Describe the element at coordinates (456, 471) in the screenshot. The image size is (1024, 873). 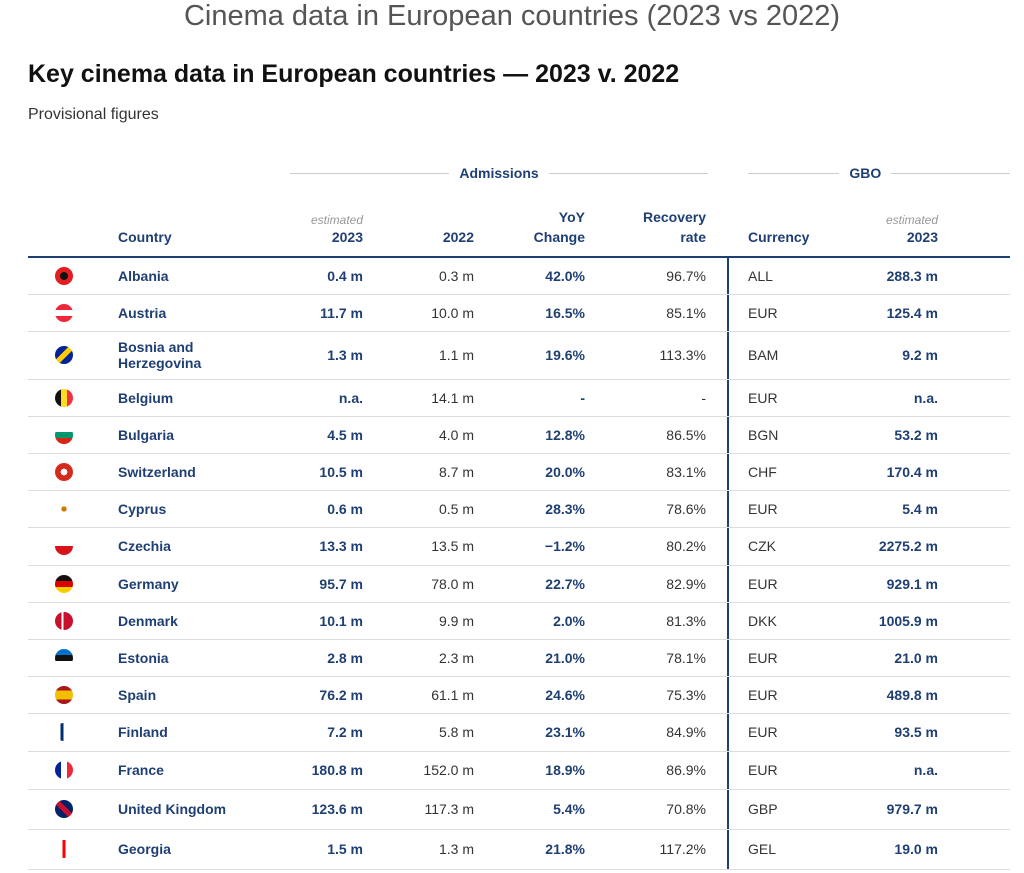
I see `data-cell: 8.7 m` at that location.